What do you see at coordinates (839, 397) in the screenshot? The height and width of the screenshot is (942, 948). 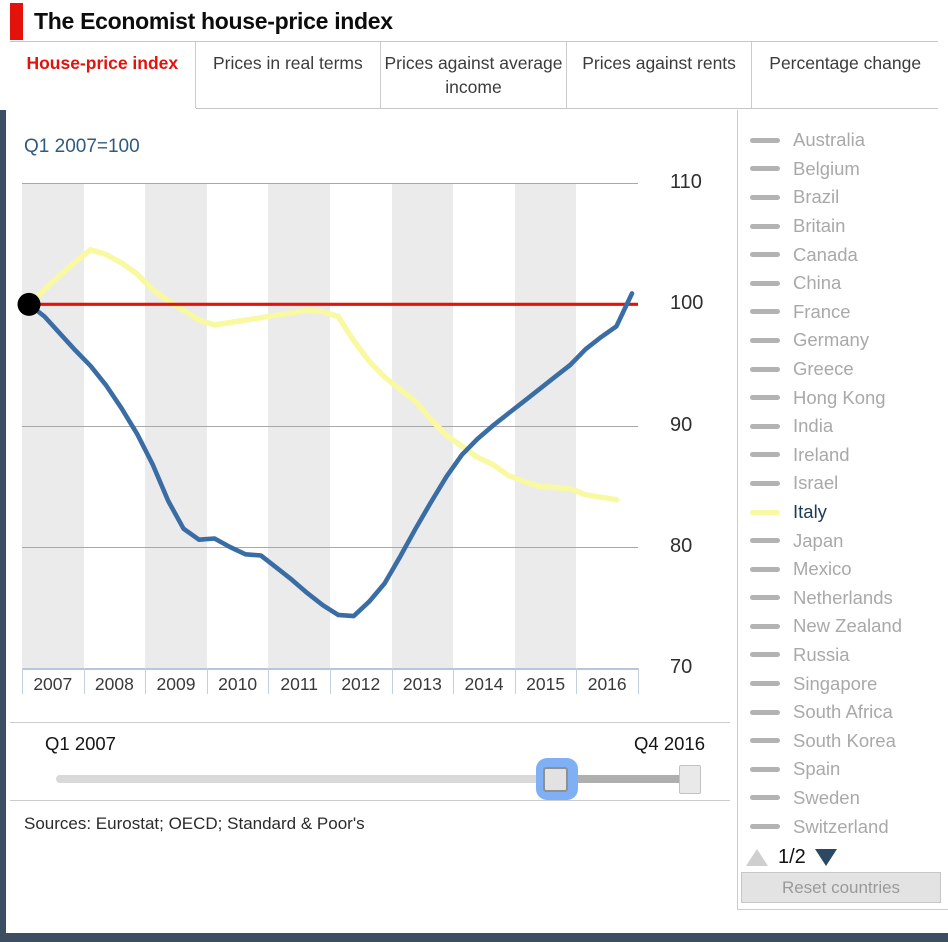 I see `legend-country-label: Hong Kong` at bounding box center [839, 397].